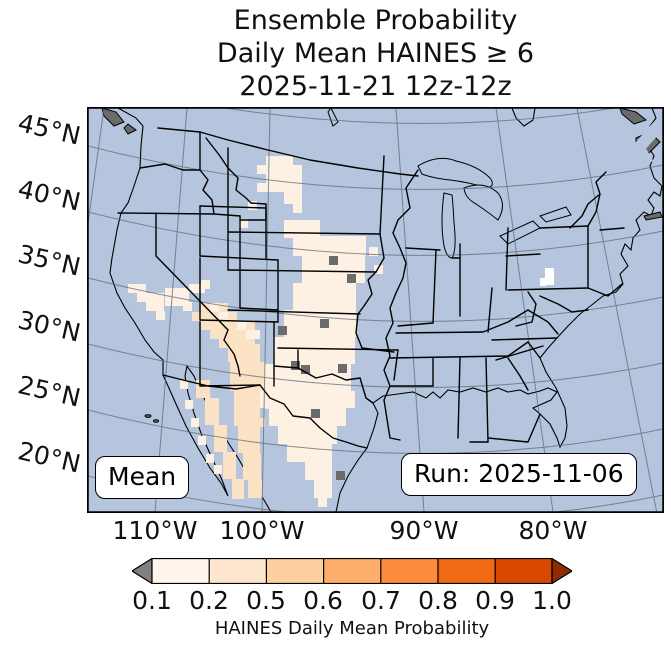 Image resolution: width=671 pixels, height=658 pixels. What do you see at coordinates (233, 401) in the screenshot?
I see `prob-cells-level2` at bounding box center [233, 401].